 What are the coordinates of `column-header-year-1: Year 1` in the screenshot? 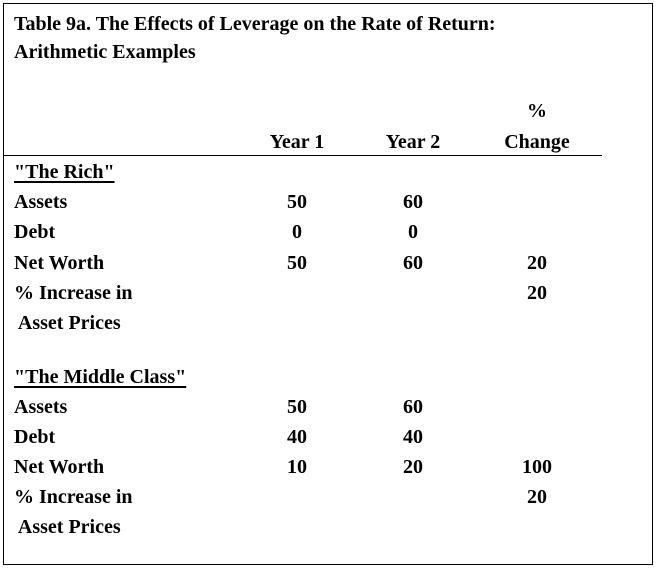 It's located at (297, 142).